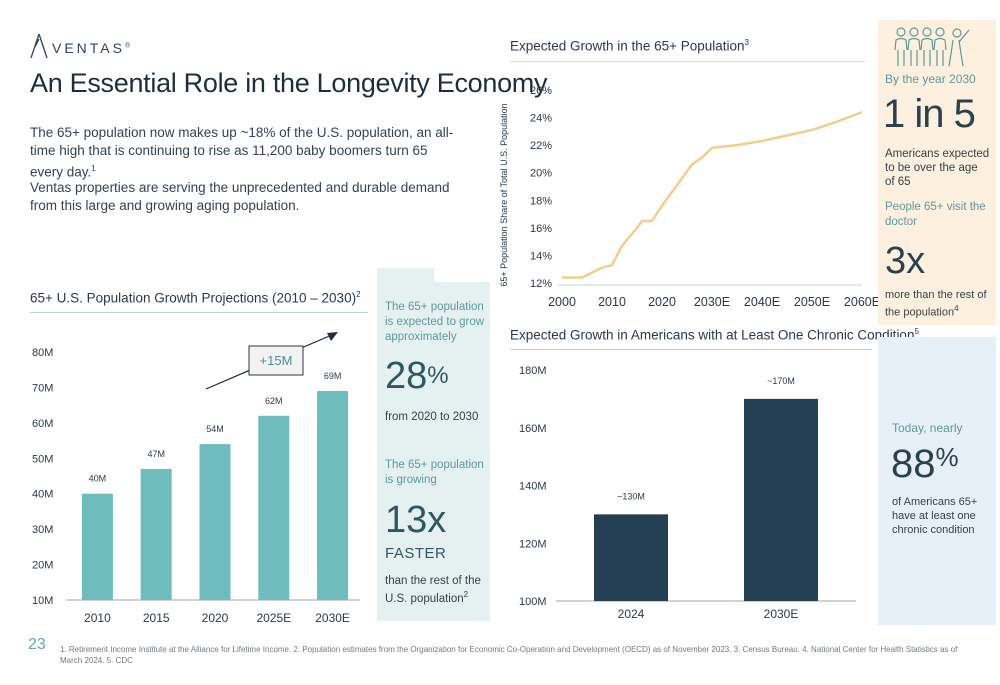 The width and height of the screenshot is (1000, 685). What do you see at coordinates (631, 614) in the screenshot?
I see `x-tick-label: 2024` at bounding box center [631, 614].